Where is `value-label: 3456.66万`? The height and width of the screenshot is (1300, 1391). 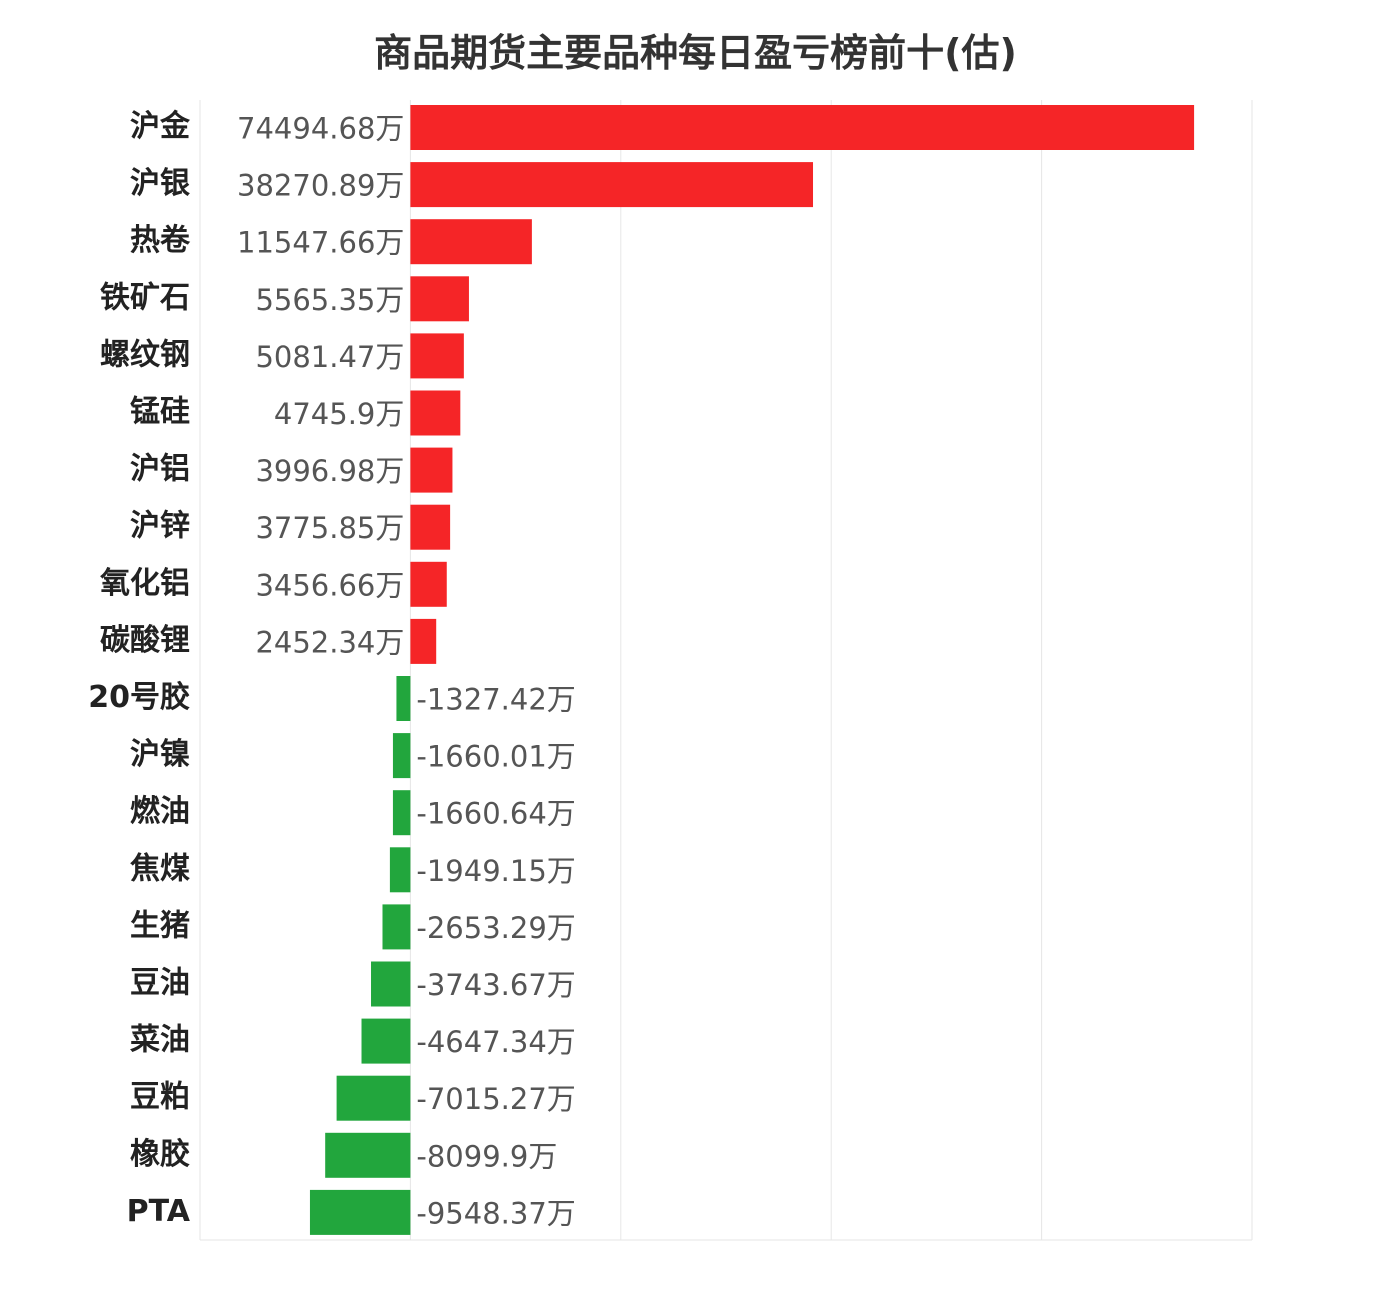
value-label: 3456.66万 is located at coordinates (329, 585).